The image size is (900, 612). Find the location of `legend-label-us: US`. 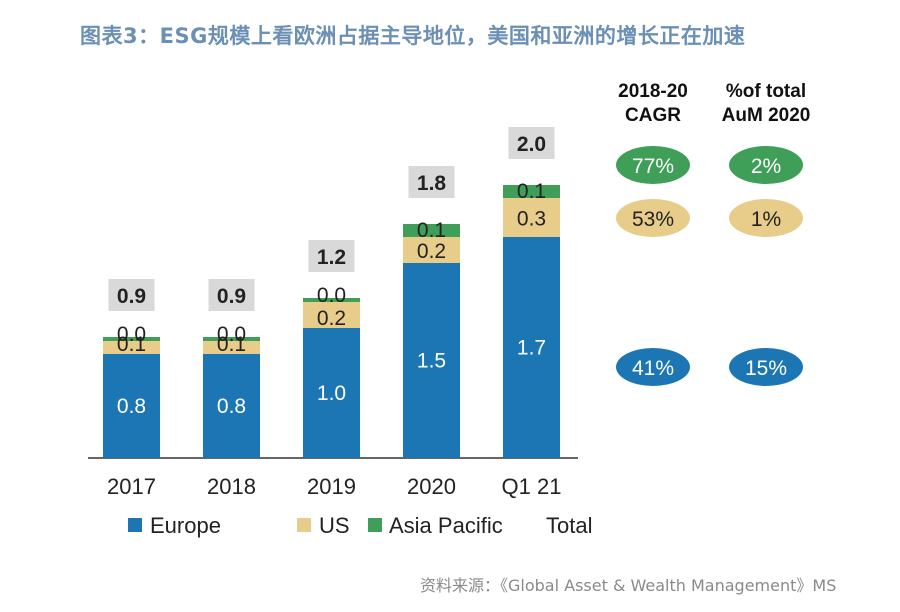

legend-label-us: US is located at coordinates (334, 525).